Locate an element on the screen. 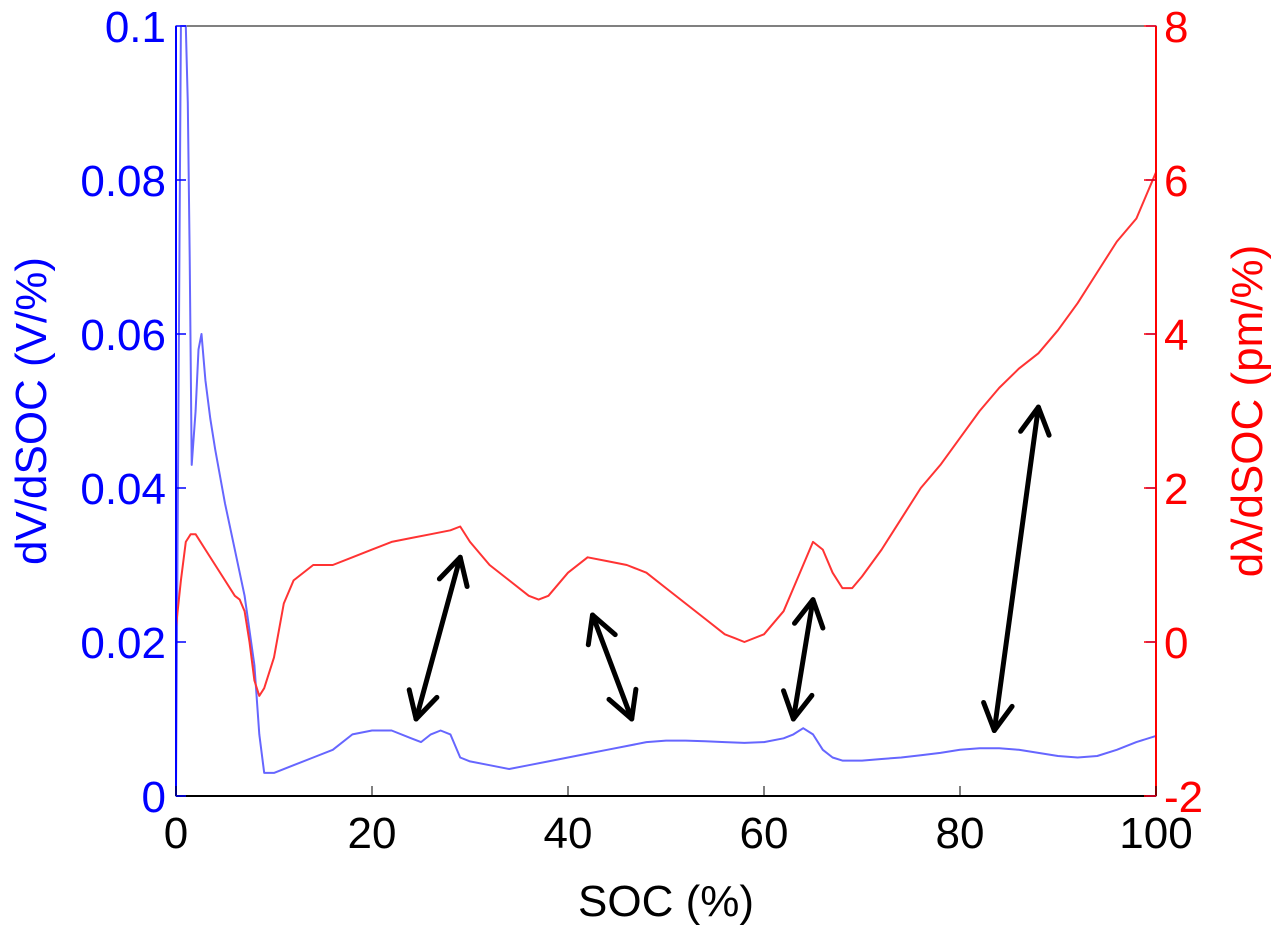 This screenshot has height=931, width=1280. left-y-tick-label: 0.1 is located at coordinates (135, 27).